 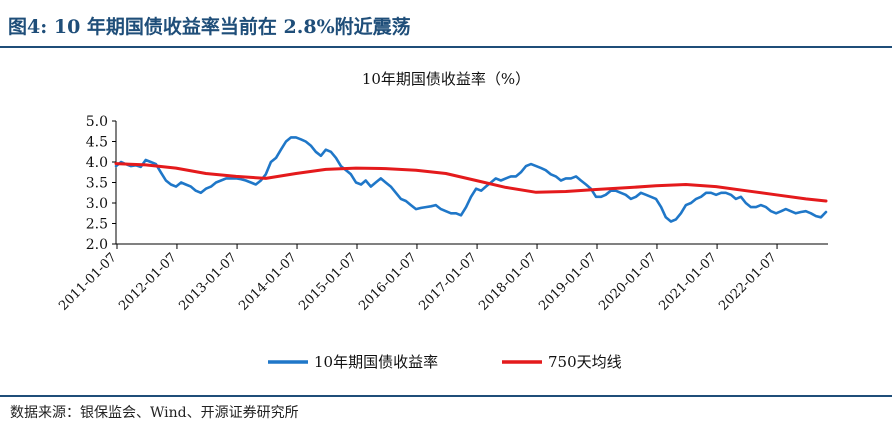 What do you see at coordinates (97, 245) in the screenshot?
I see `y-tick-label: 2.0` at bounding box center [97, 245].